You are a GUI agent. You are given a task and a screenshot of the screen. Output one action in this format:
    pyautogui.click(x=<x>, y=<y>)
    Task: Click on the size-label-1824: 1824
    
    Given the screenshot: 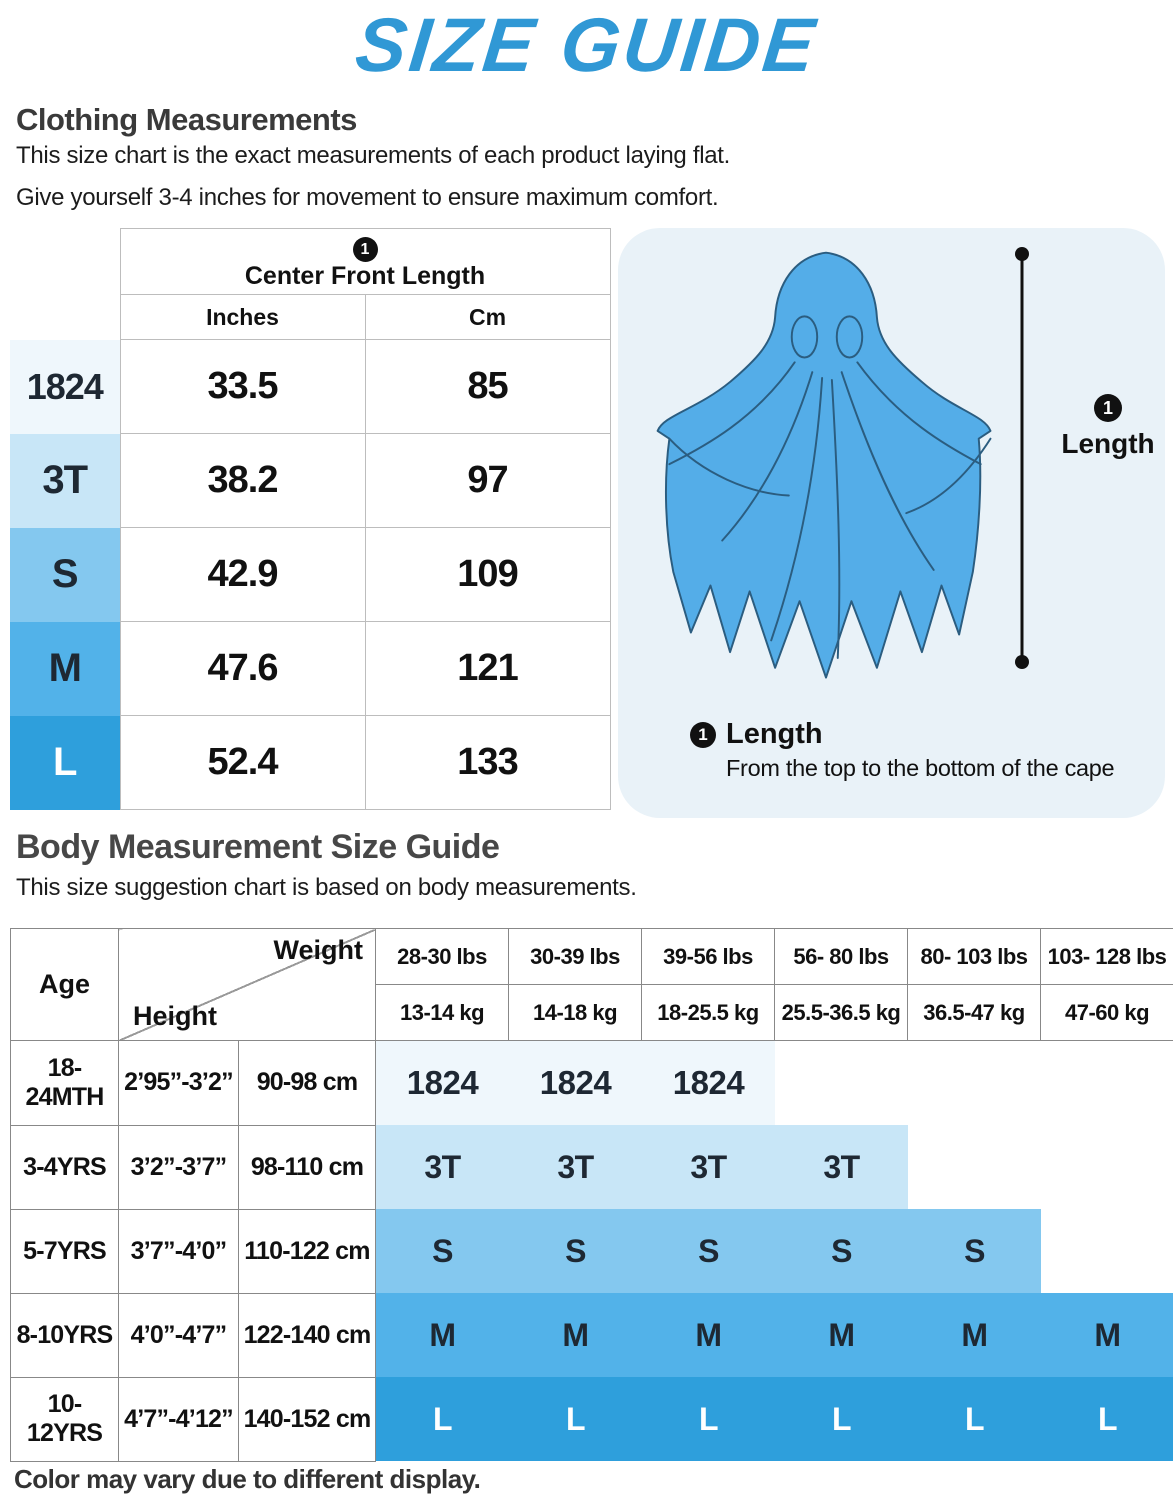 What is the action you would take?
    pyautogui.click(x=65, y=386)
    